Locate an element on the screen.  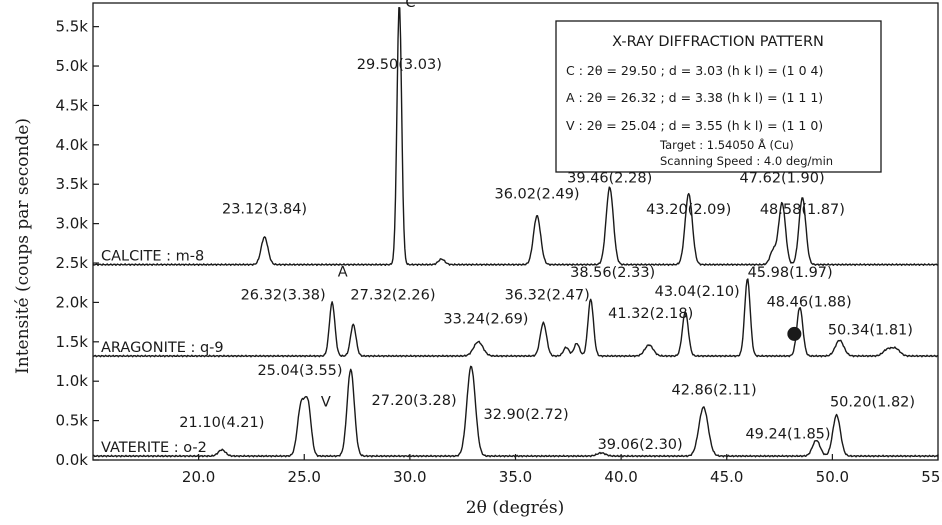
peak-label: 50.34(1.81) is located at coordinates (870, 331).